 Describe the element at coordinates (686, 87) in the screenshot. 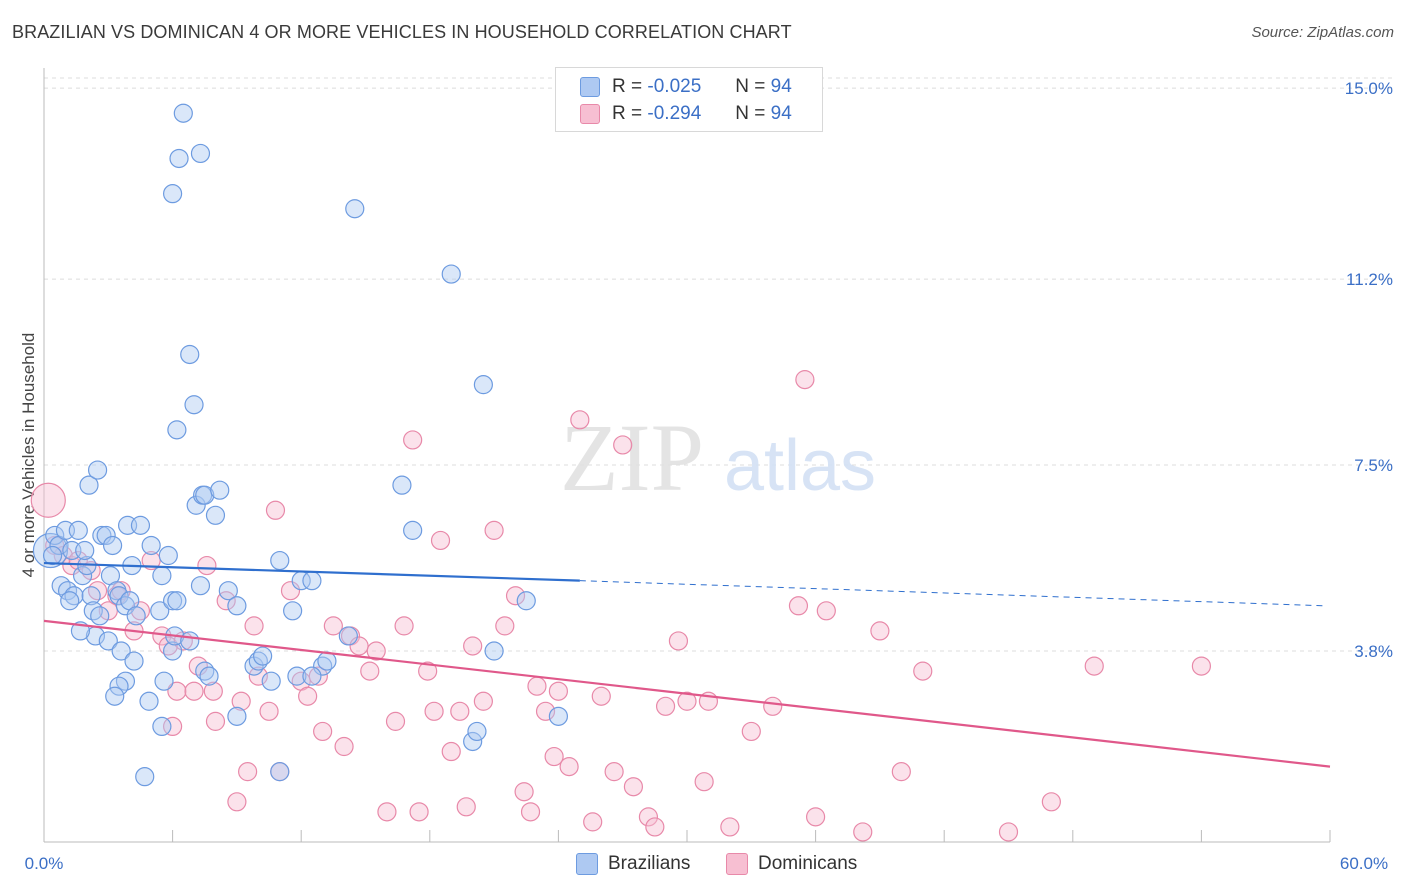

I see `legend-row-brazilians: R = -0.025 N = 94` at that location.